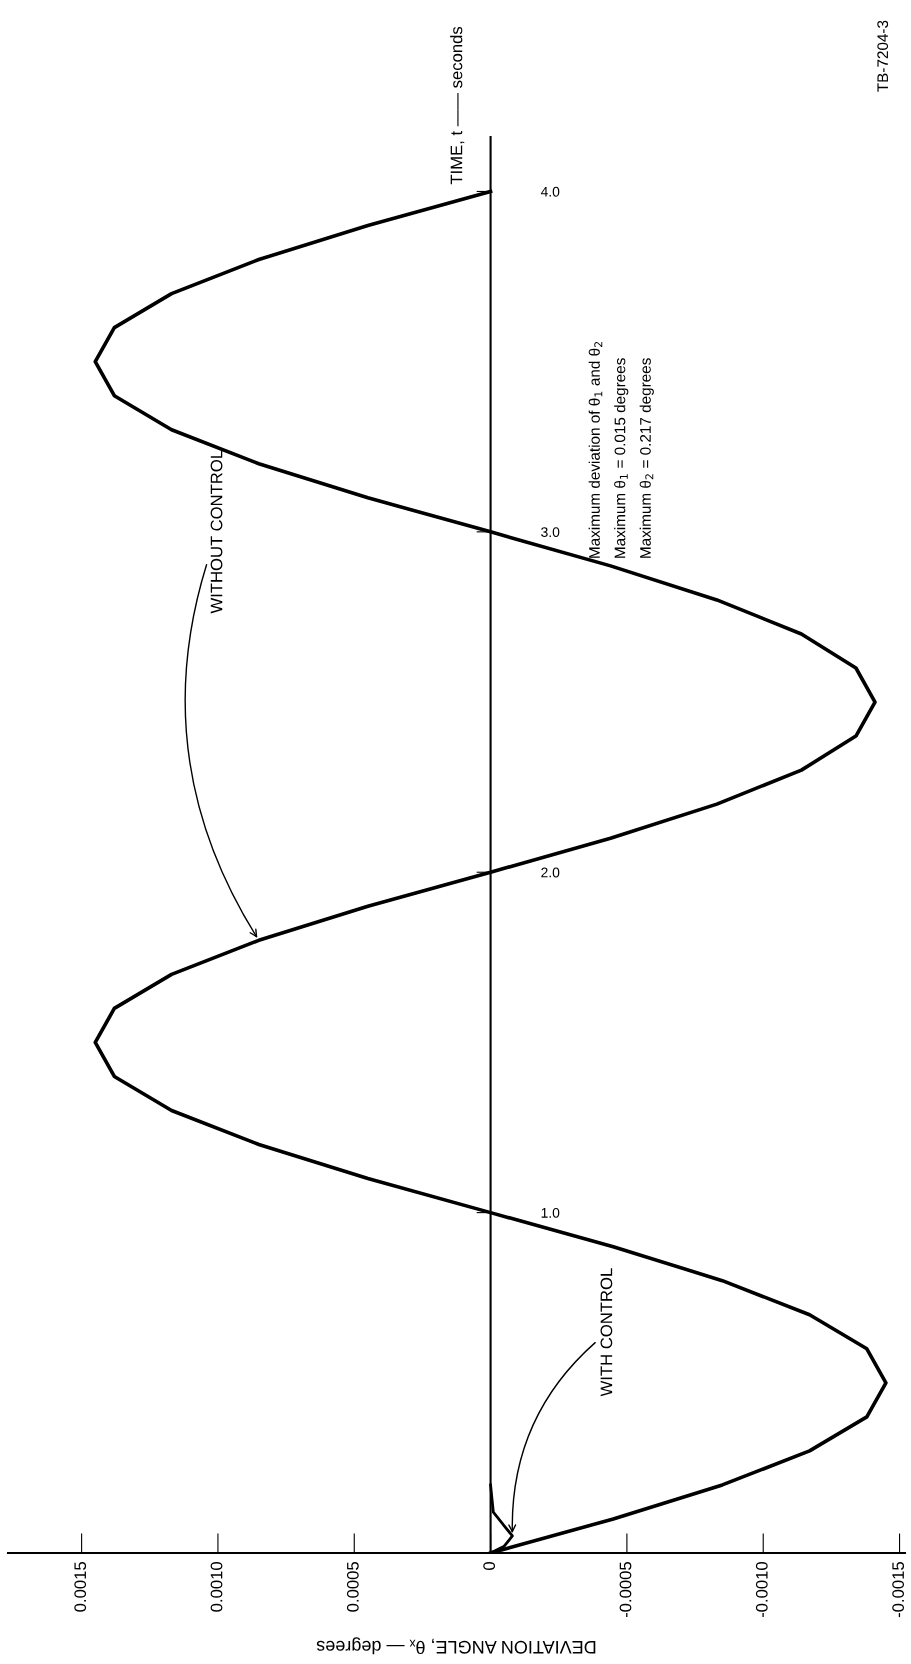 The height and width of the screenshot is (1664, 911). What do you see at coordinates (550, 872) in the screenshot?
I see `y-tick-label: 2.0` at bounding box center [550, 872].